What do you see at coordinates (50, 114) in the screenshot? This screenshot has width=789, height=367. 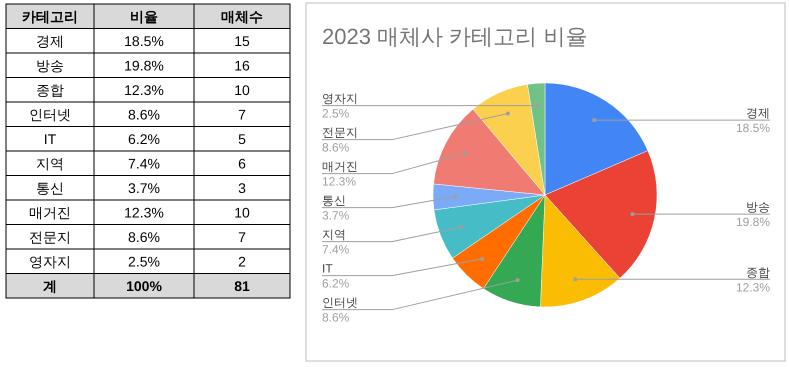 I see `text: 인터넷` at bounding box center [50, 114].